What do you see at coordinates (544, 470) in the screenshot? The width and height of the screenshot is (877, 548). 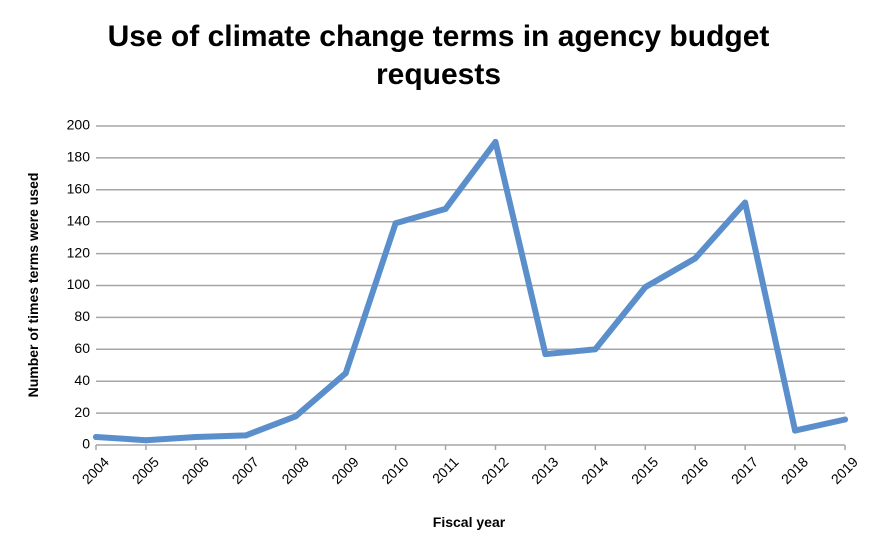 I see `x-tick-label: 2013` at bounding box center [544, 470].